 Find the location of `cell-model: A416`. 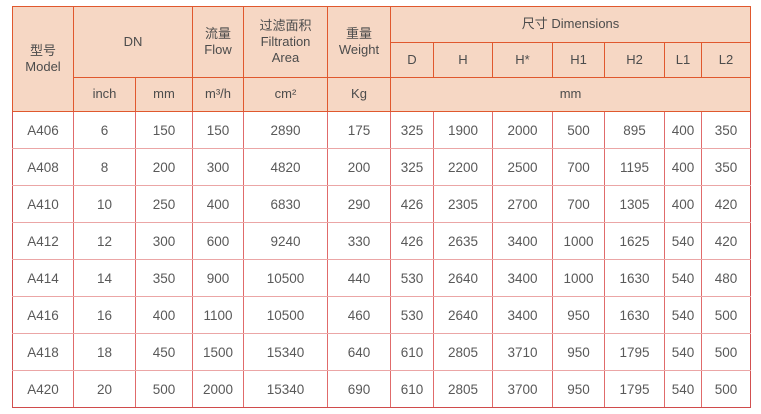

cell-model: A416 is located at coordinates (43, 315).